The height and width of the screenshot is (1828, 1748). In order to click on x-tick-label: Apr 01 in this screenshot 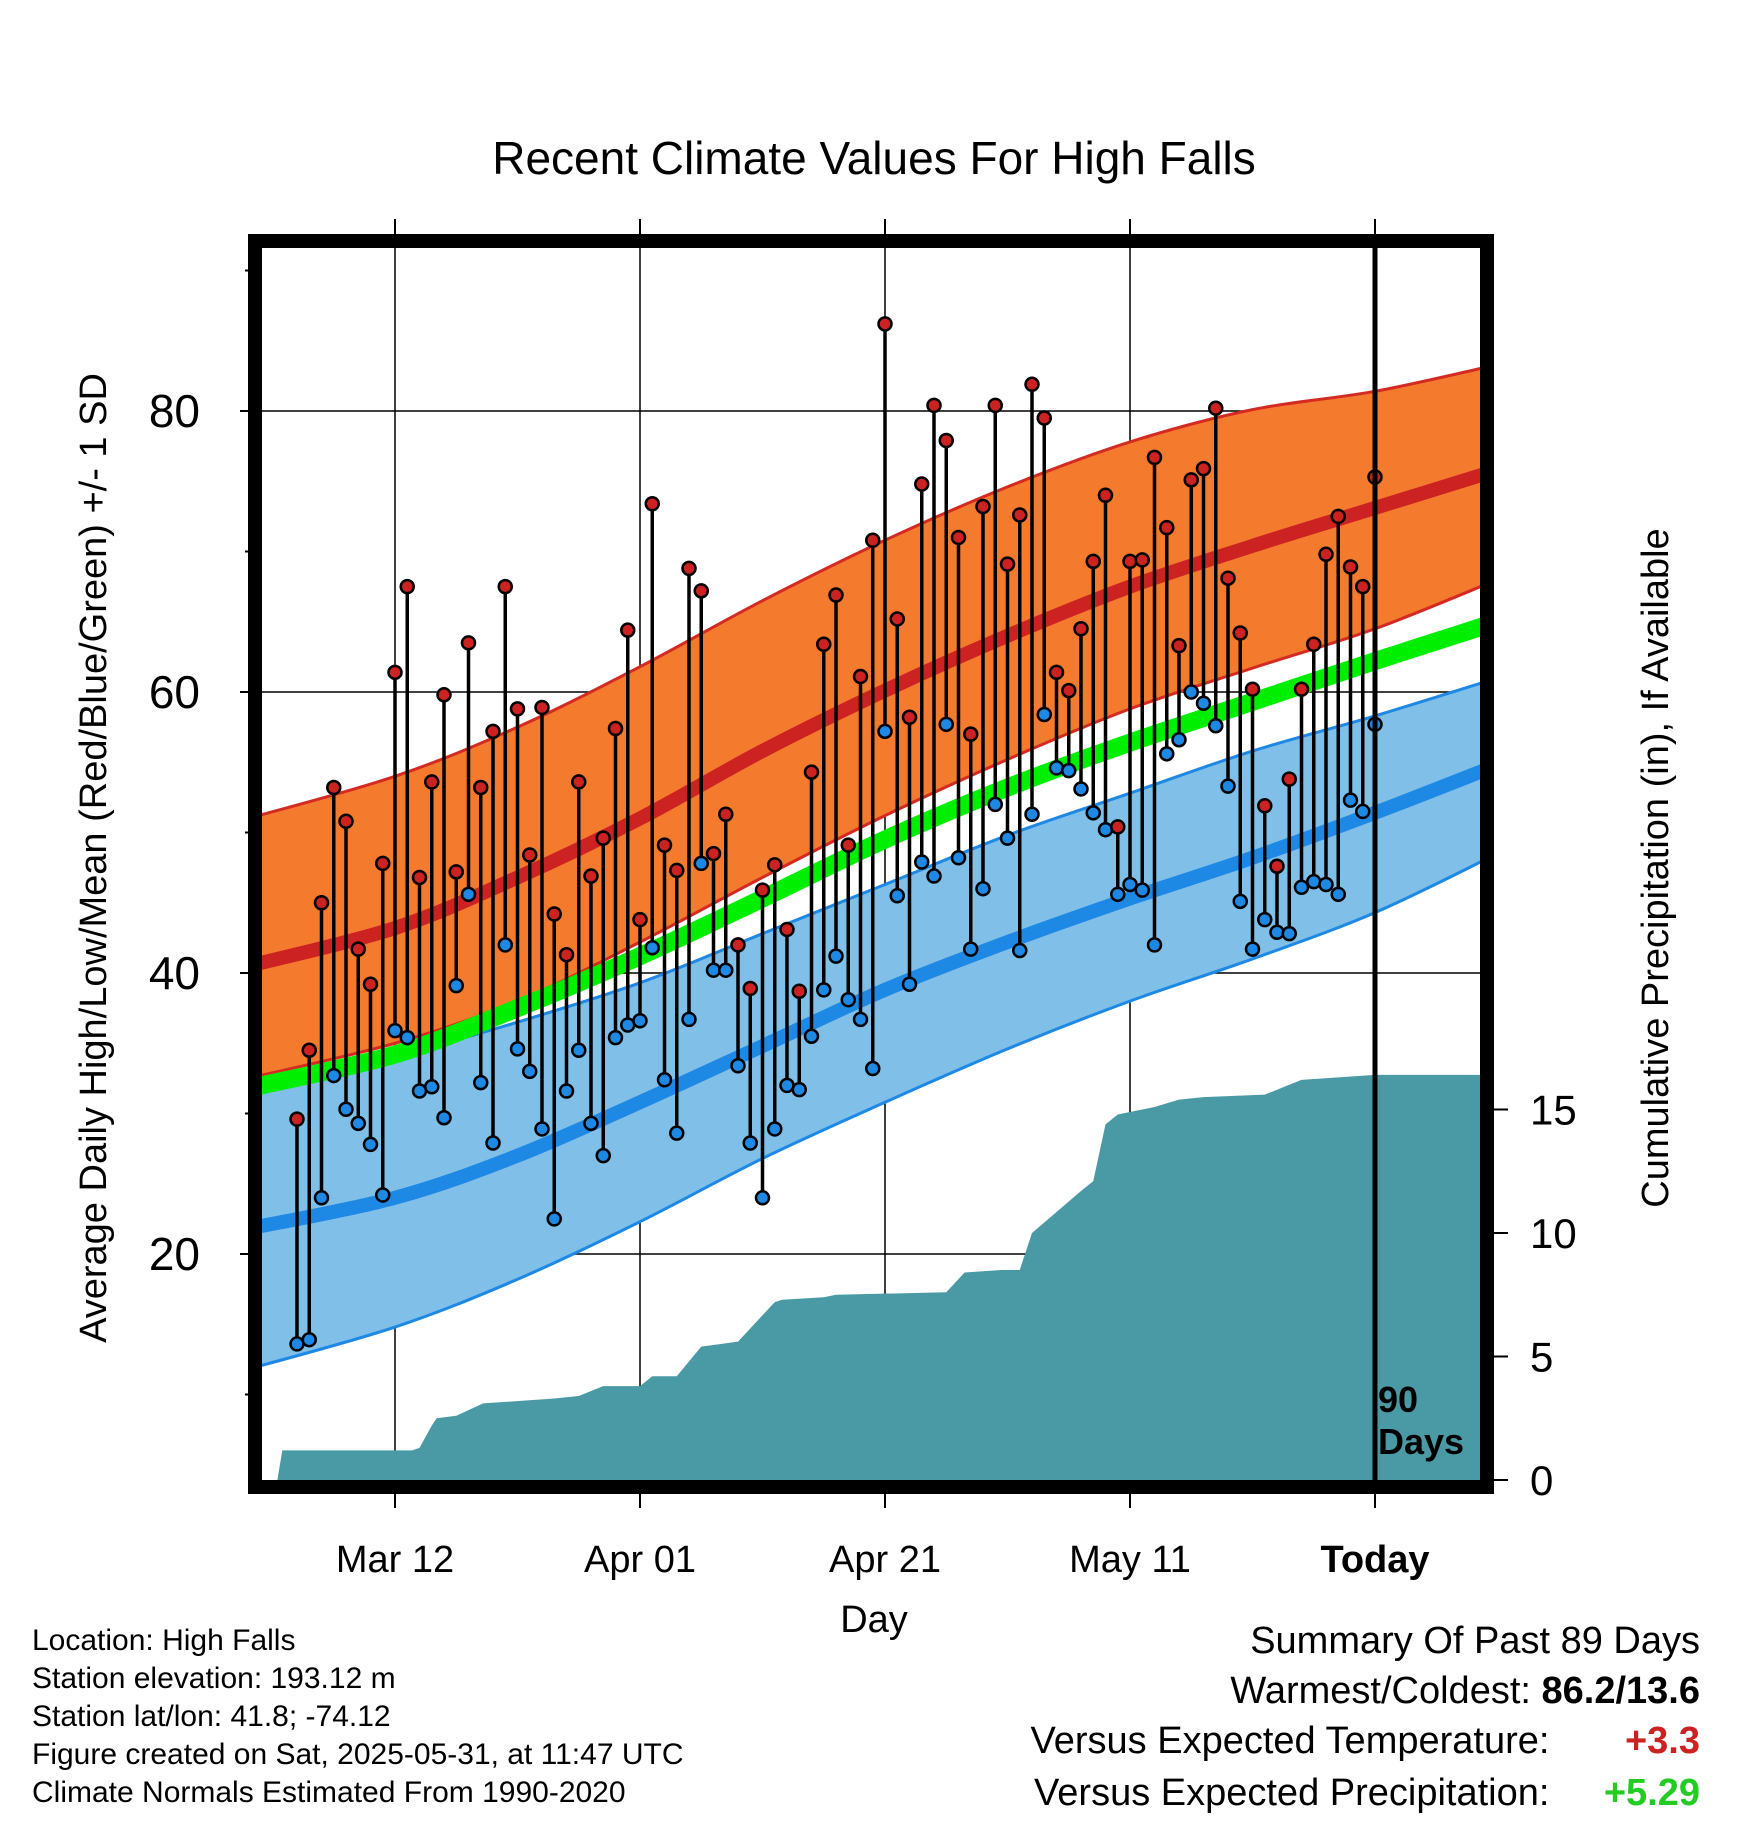, I will do `click(640, 1560)`.